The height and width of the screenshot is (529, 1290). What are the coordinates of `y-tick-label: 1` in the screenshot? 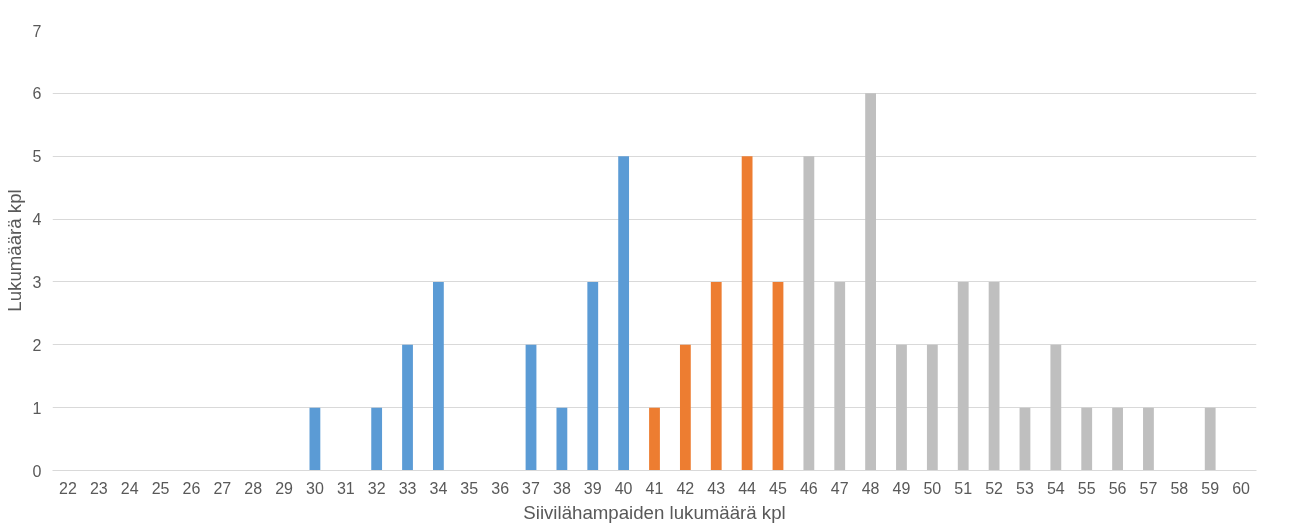 It's located at (37, 408).